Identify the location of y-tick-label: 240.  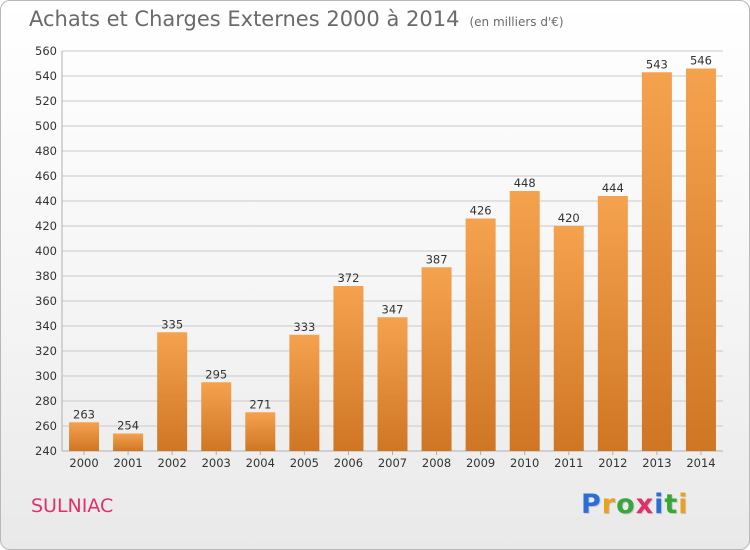
(46, 451).